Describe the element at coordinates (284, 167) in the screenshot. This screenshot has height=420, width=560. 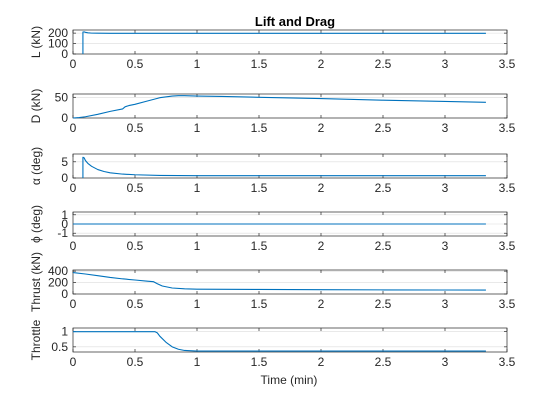
I see `subplot-3-series-line` at that location.